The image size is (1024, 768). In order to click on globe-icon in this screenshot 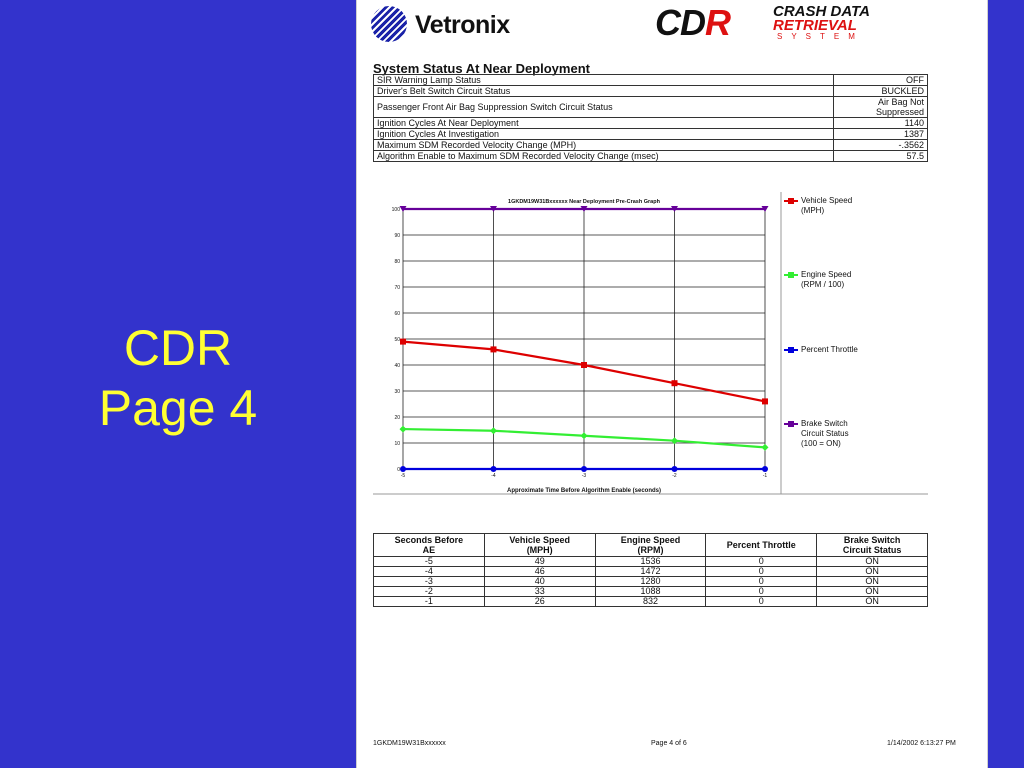, I will do `click(389, 24)`.